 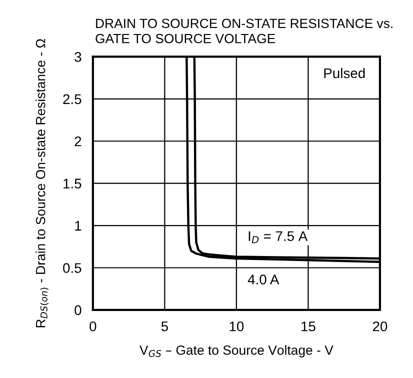 What do you see at coordinates (237, 326) in the screenshot?
I see `x-tick-label: 10` at bounding box center [237, 326].